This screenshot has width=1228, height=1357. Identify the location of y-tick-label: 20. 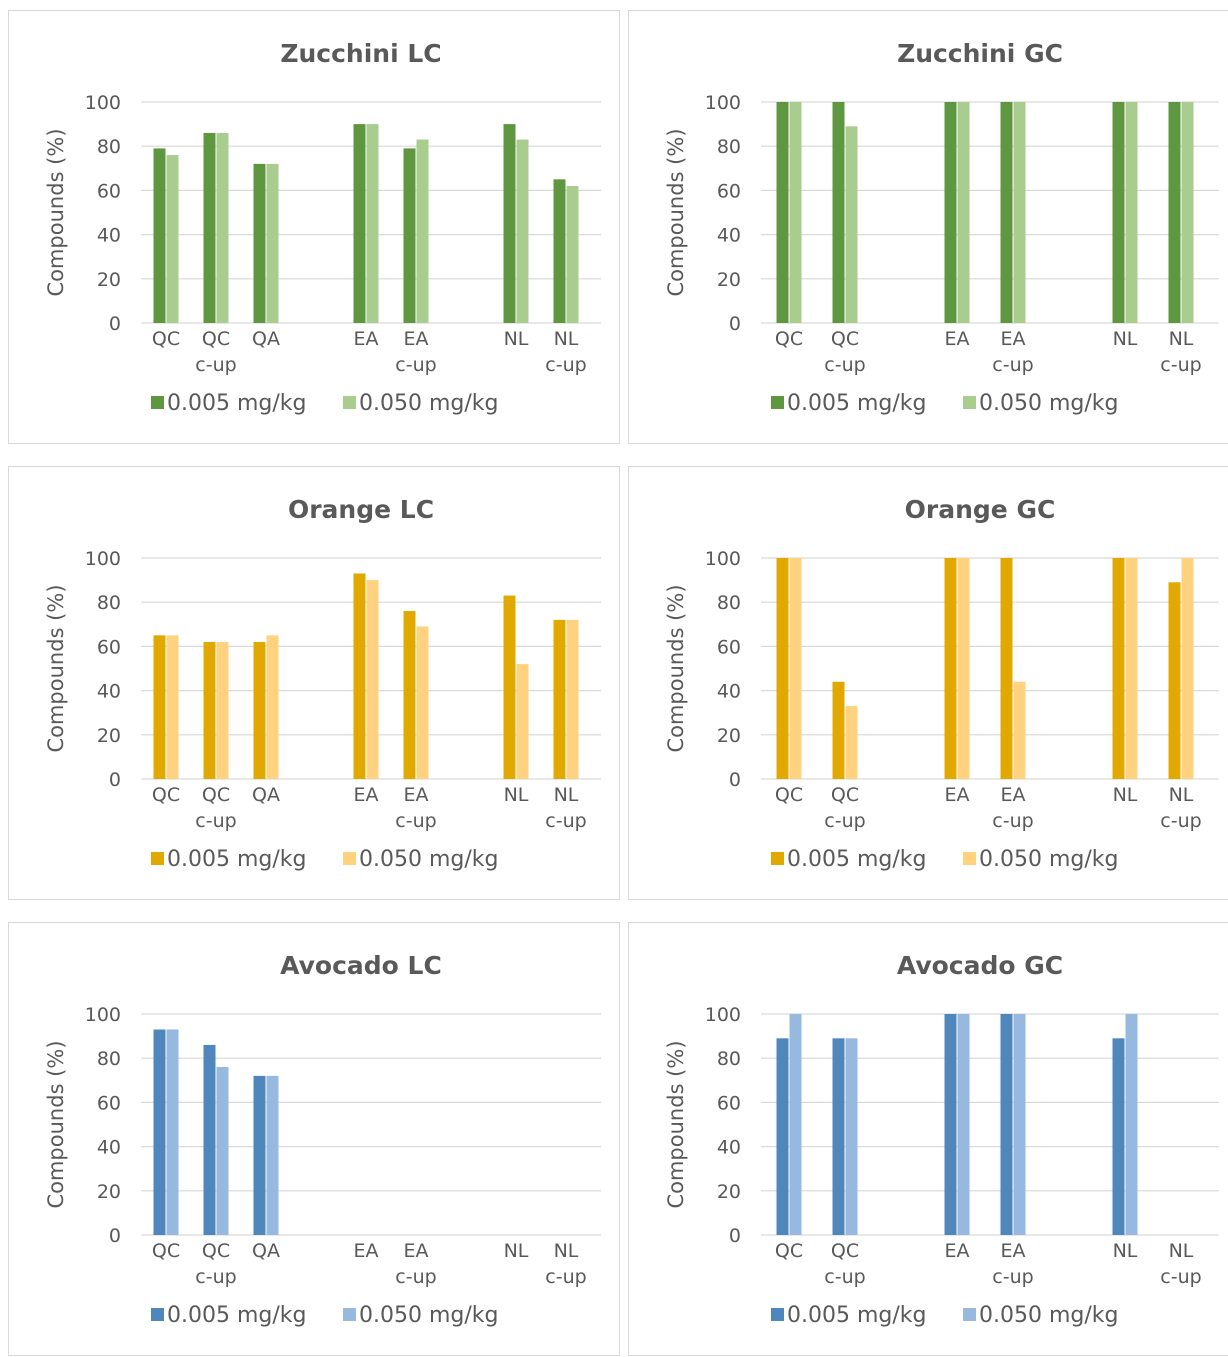
(109, 280).